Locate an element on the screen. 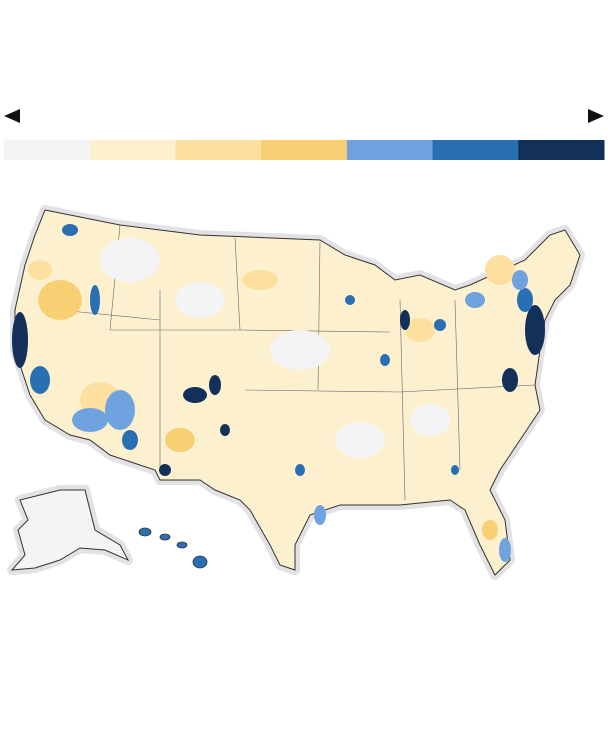 Image resolution: width=608 pixels, height=740 pixels. alaska is located at coordinates (70, 530).